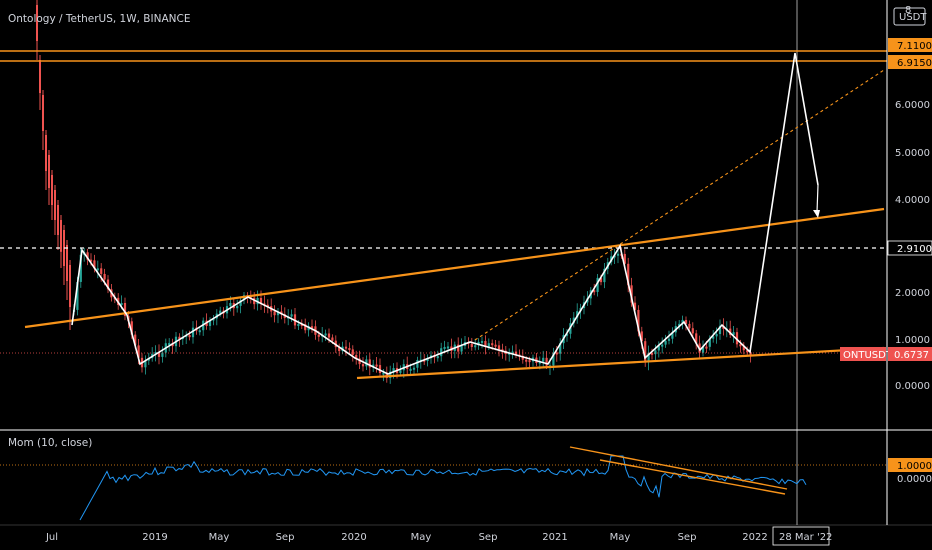 The image size is (932, 550). What do you see at coordinates (692, 477) in the screenshot?
I see `momentum-trendline-lower` at bounding box center [692, 477].